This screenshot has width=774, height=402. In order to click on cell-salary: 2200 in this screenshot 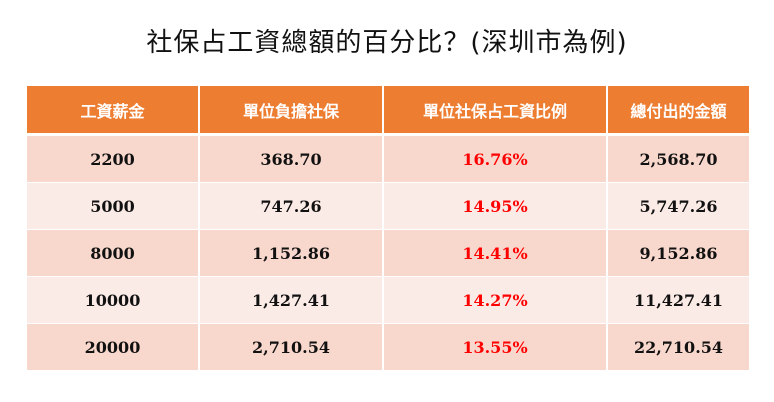, I will do `click(113, 158)`.